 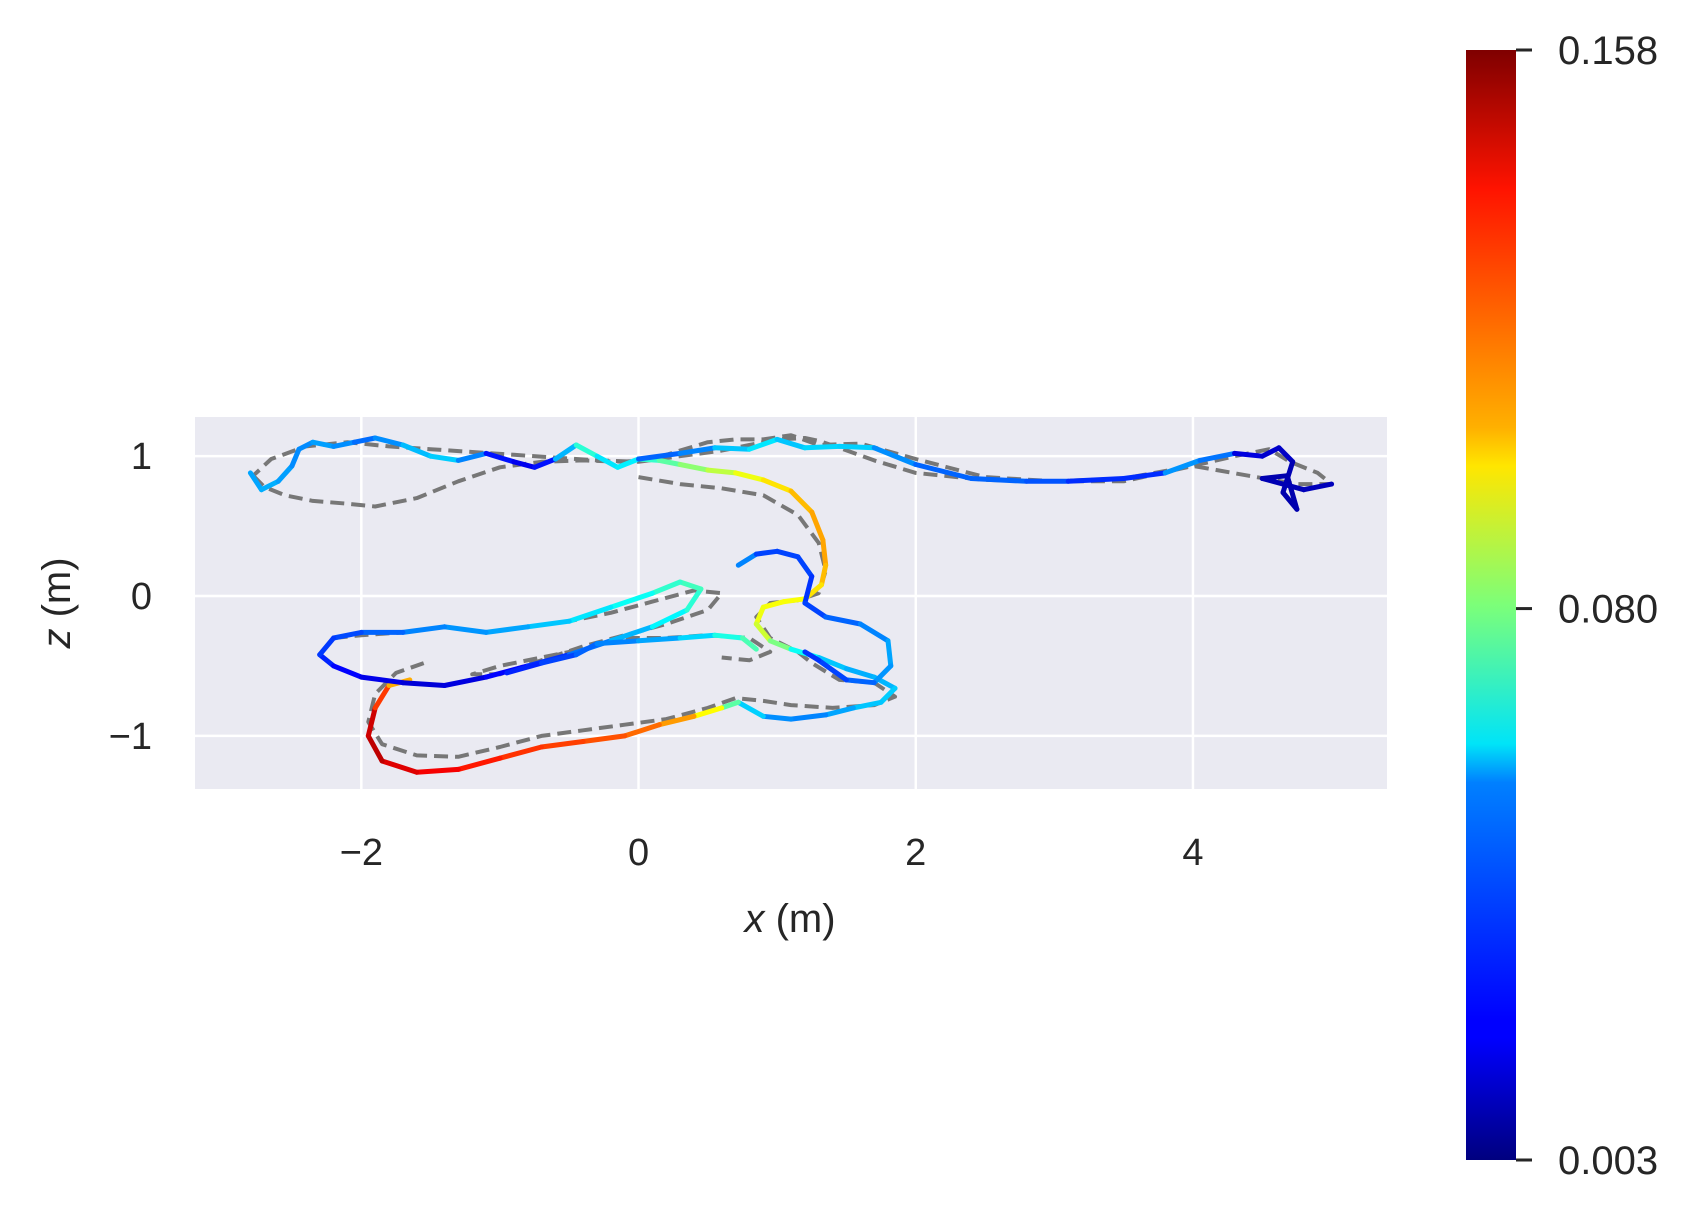 I want to click on x-tick-label: 2, so click(x=915, y=853).